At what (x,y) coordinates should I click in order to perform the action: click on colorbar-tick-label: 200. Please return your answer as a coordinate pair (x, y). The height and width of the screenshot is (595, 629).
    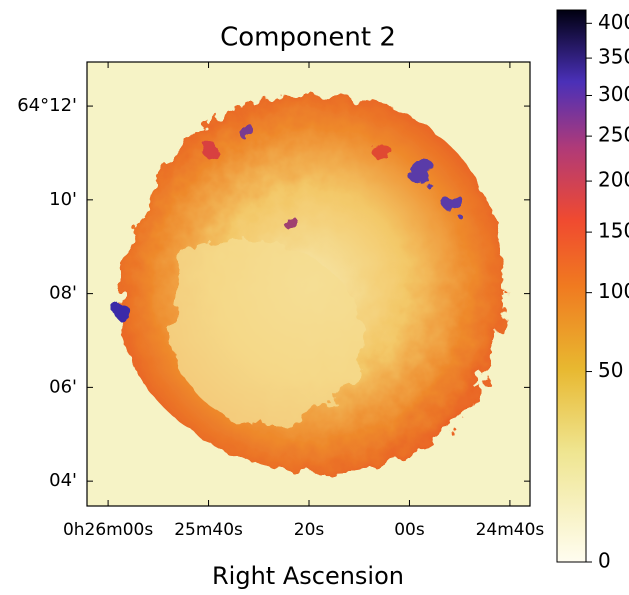
    Looking at the image, I should click on (613, 180).